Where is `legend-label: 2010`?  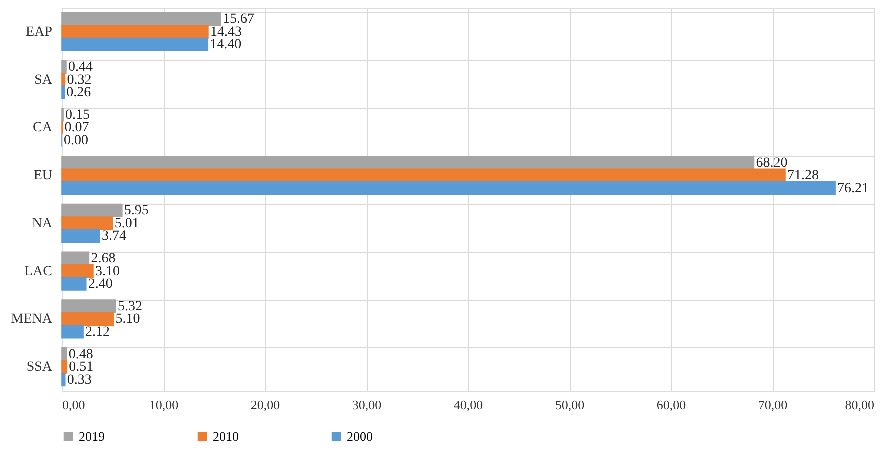
legend-label: 2010 is located at coordinates (226, 436).